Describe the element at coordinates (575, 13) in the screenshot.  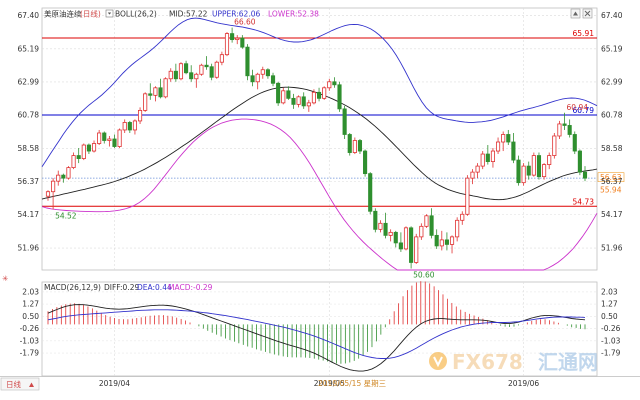
I see `collapse-icon` at that location.